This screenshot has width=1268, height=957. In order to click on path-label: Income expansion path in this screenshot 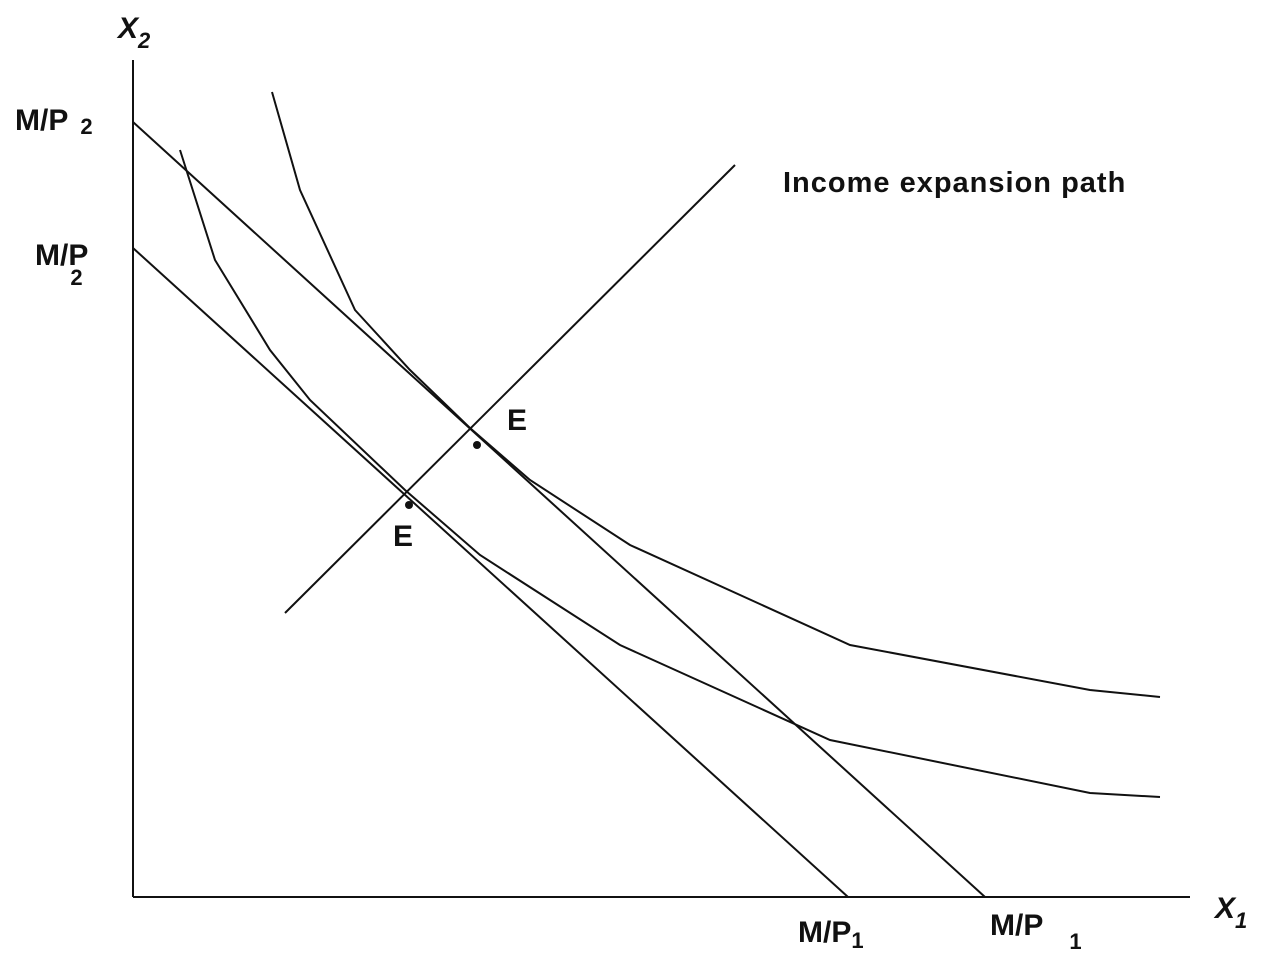, I will do `click(954, 183)`.